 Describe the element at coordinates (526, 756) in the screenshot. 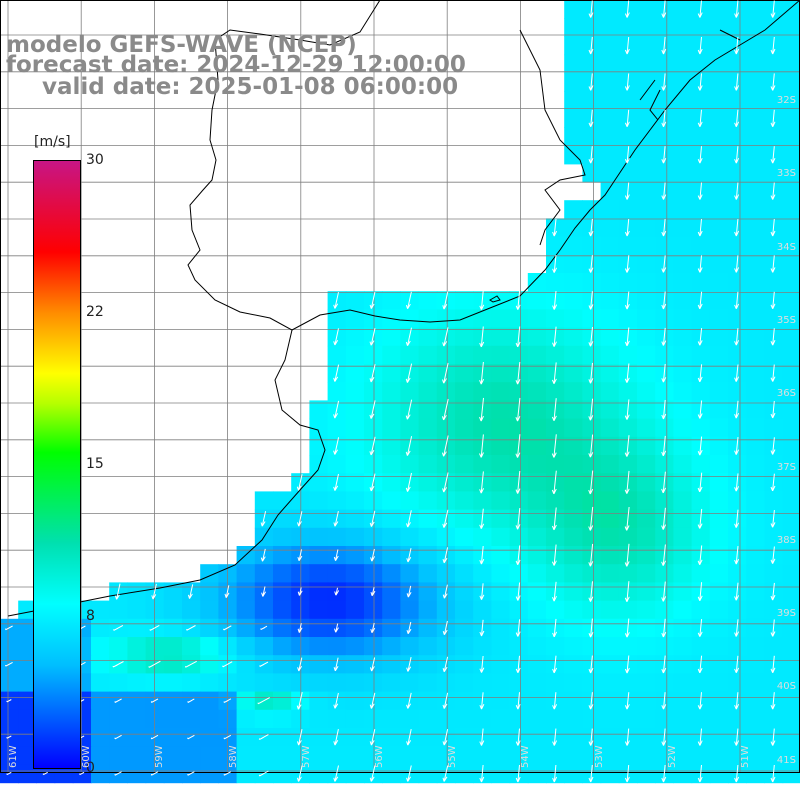

I see `longitude-label: 54W` at that location.